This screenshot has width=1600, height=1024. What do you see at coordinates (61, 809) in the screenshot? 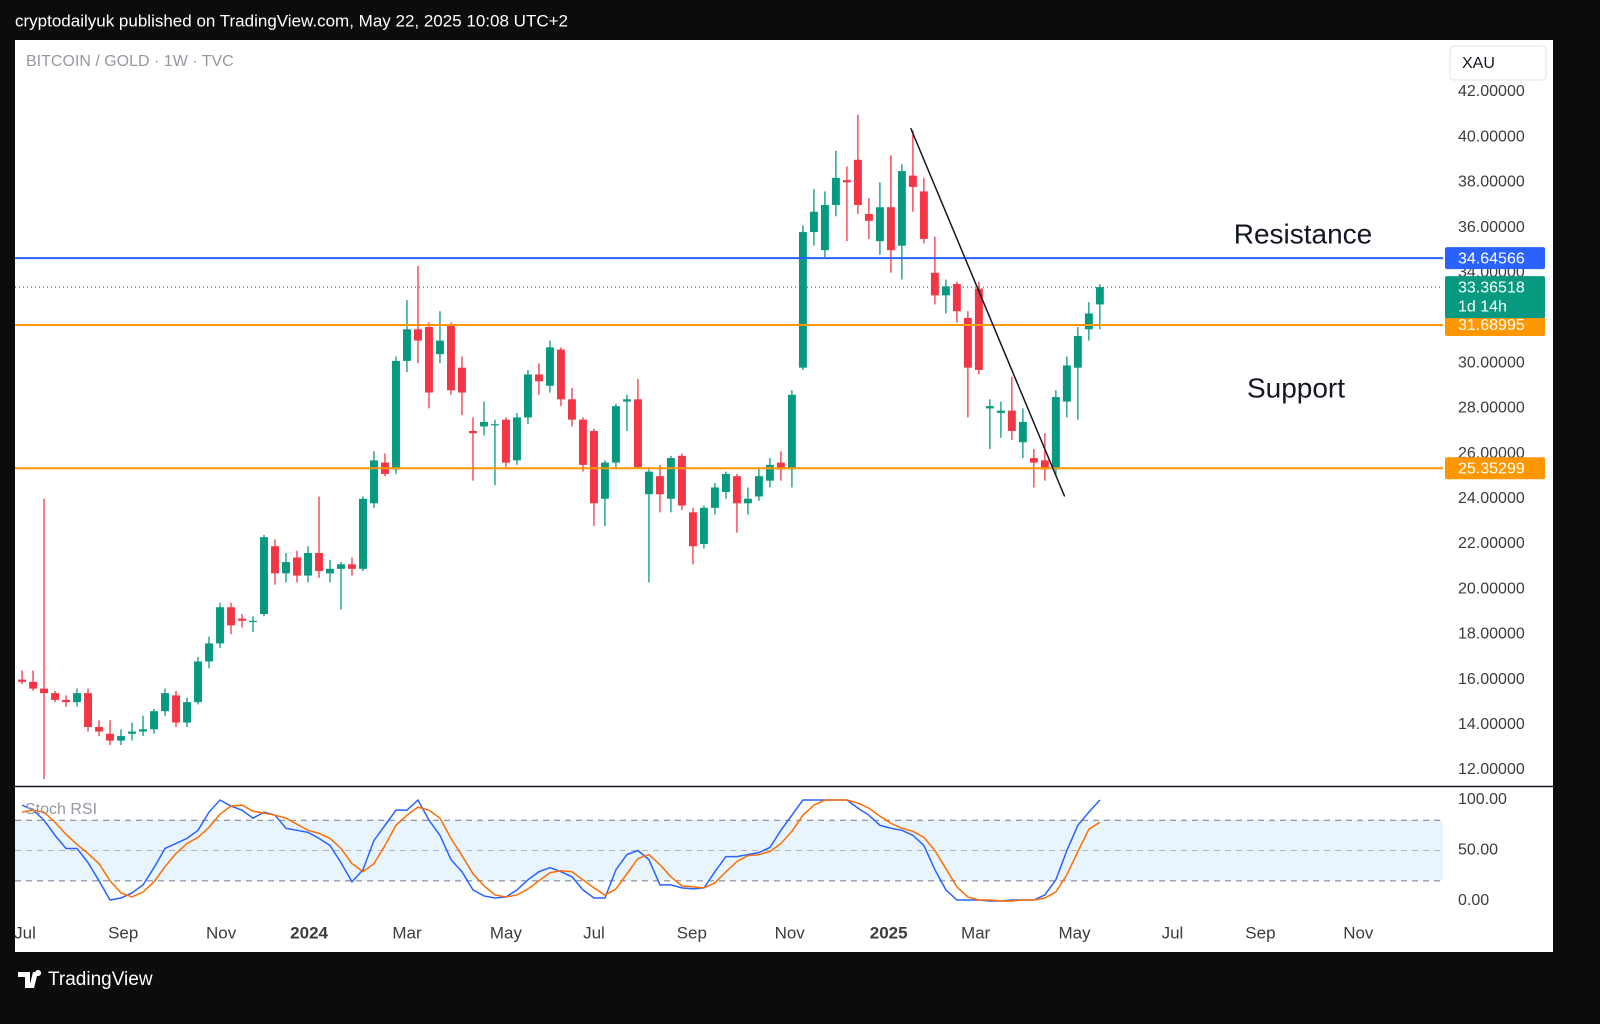
I see `indicator-title: Stoch RSI` at bounding box center [61, 809].